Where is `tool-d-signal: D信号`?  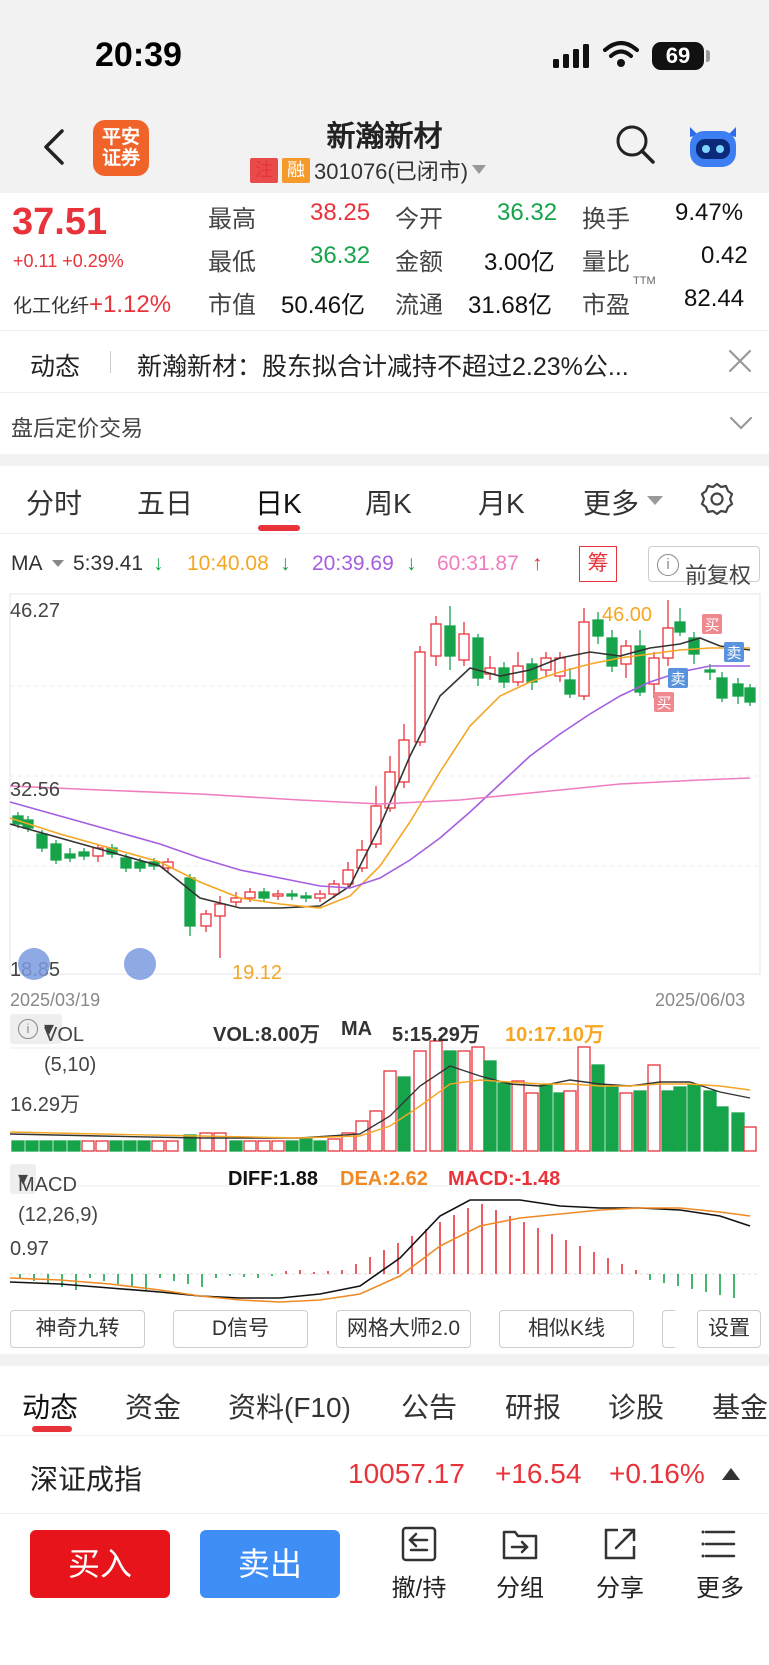
tool-d-signal: D信号 is located at coordinates (240, 1329).